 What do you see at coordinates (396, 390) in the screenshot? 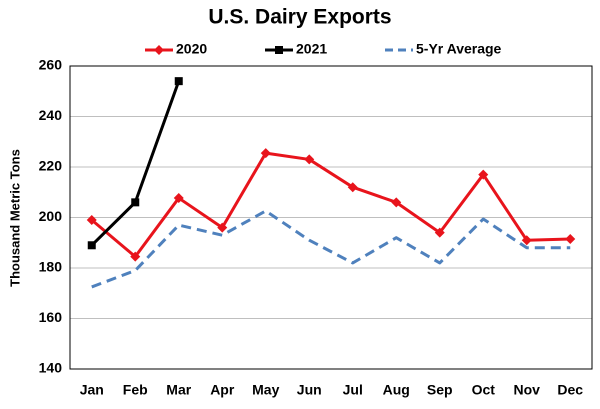
I see `x-tick-label: Aug` at bounding box center [396, 390].